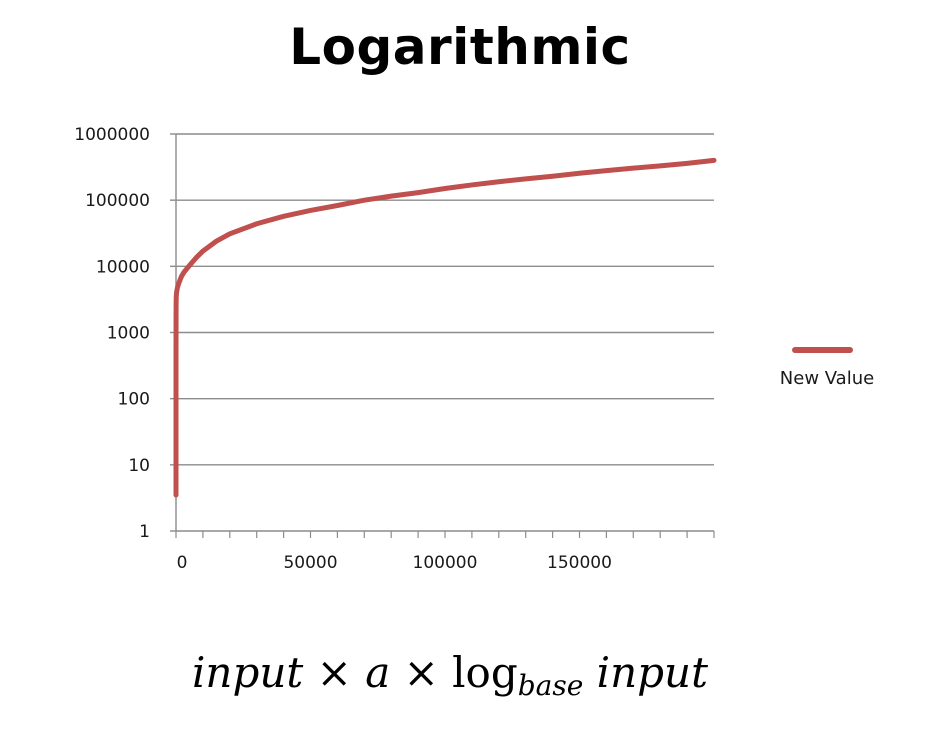  I want to click on x-tick-labels: 0 50000 100000 150000, so click(394, 563).